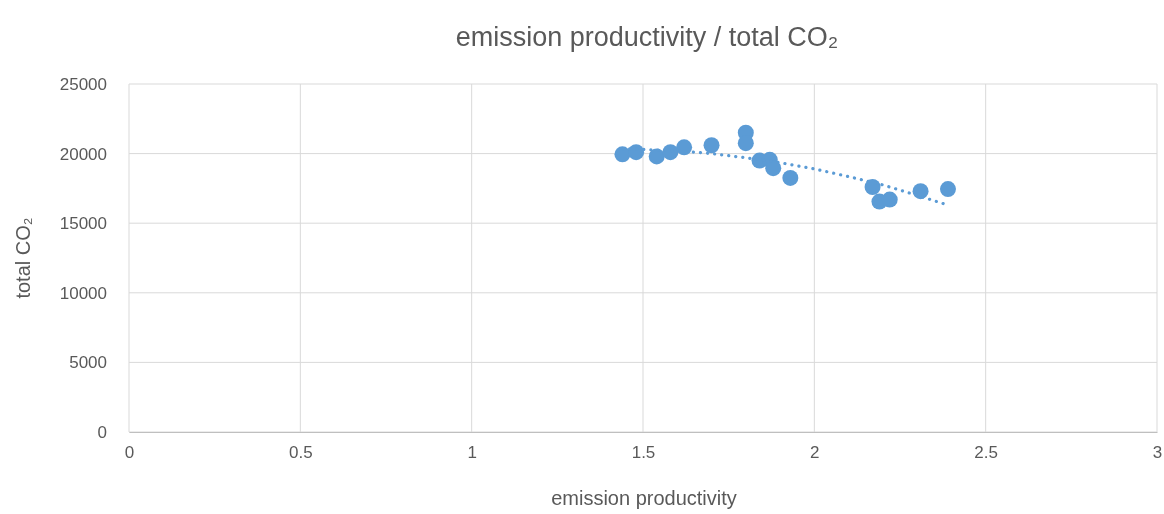 Image resolution: width=1164 pixels, height=514 pixels. Describe the element at coordinates (23, 258) in the screenshot. I see `y-axis-title: total CO₂` at that location.